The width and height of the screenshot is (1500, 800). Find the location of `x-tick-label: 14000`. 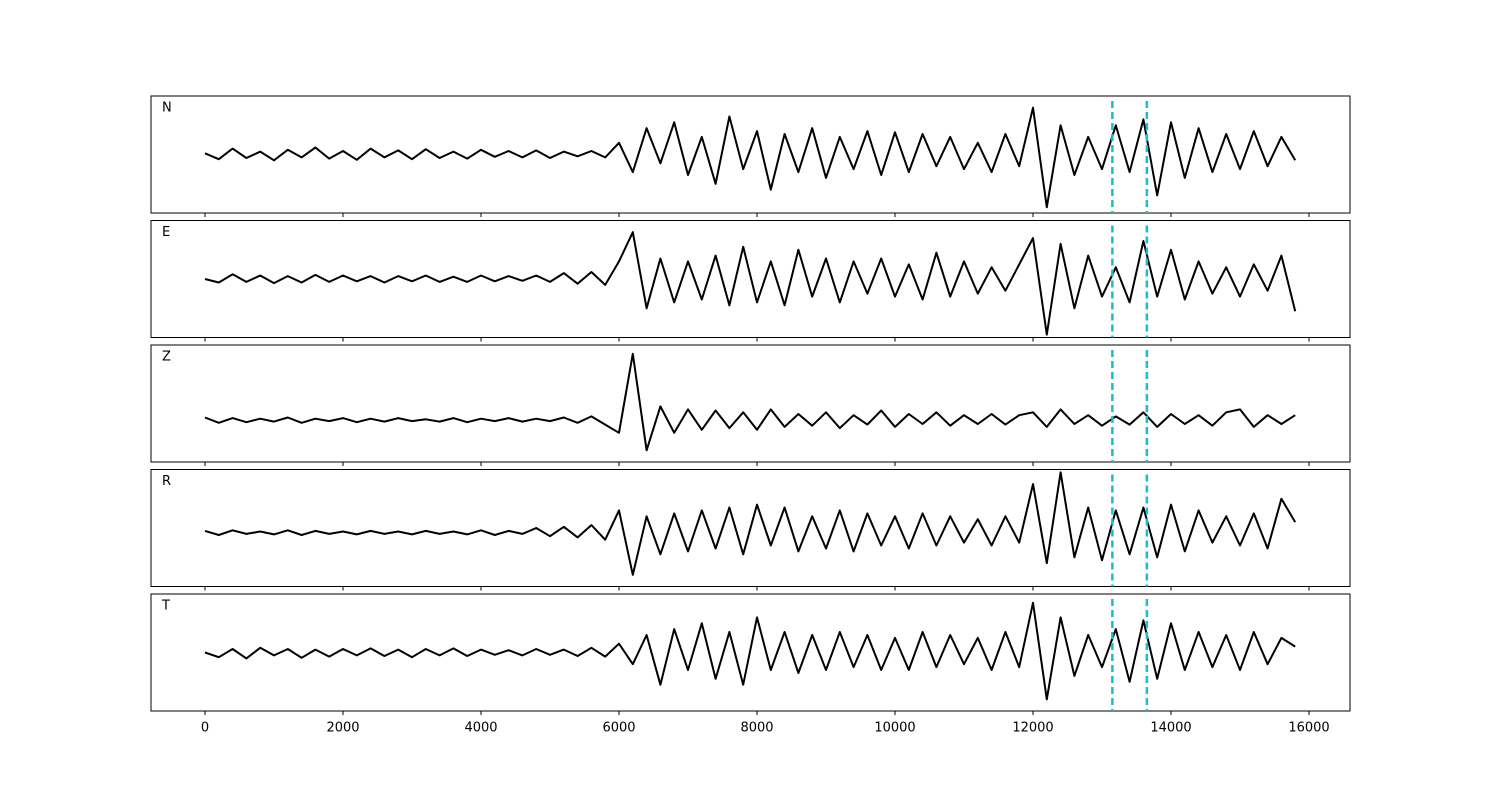

x-tick-label: 14000 is located at coordinates (1170, 728).